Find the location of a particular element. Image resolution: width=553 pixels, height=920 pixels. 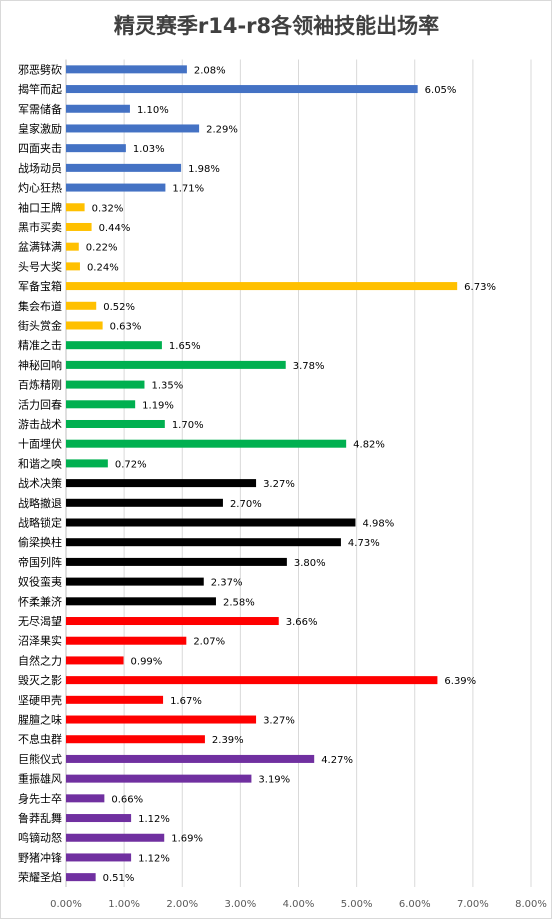

category-label: 野猪冲锋 is located at coordinates (40, 857).